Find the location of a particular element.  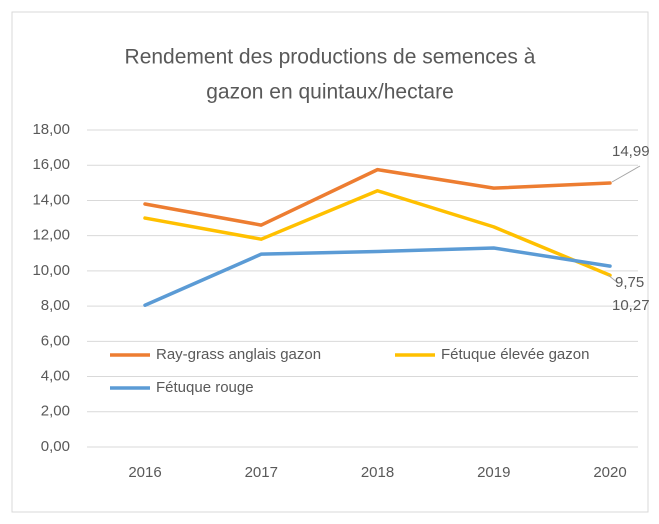

x-tick-label: 2020 is located at coordinates (609, 472).